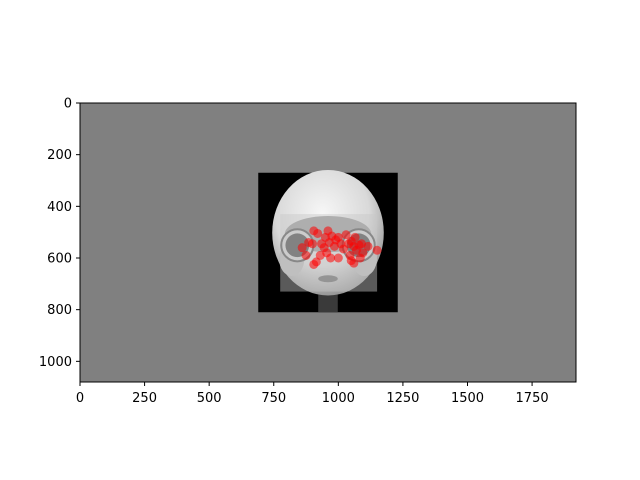  What do you see at coordinates (467, 398) in the screenshot?
I see `x-tick-label: 1500` at bounding box center [467, 398].